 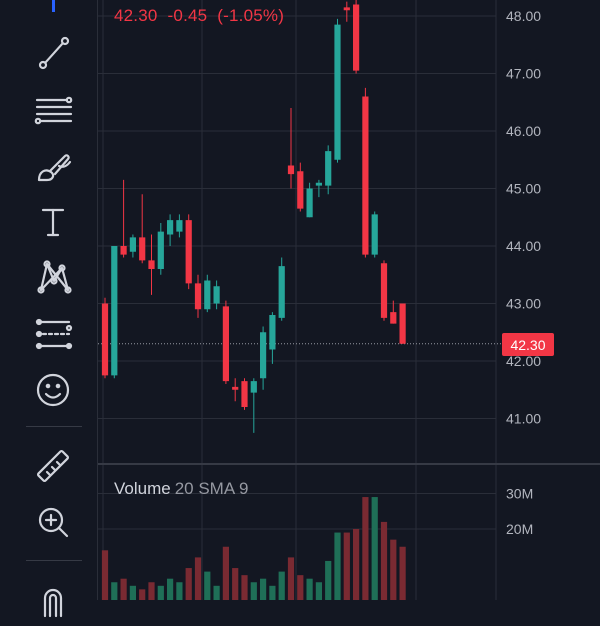 I want to click on brush-icon, so click(x=53, y=166).